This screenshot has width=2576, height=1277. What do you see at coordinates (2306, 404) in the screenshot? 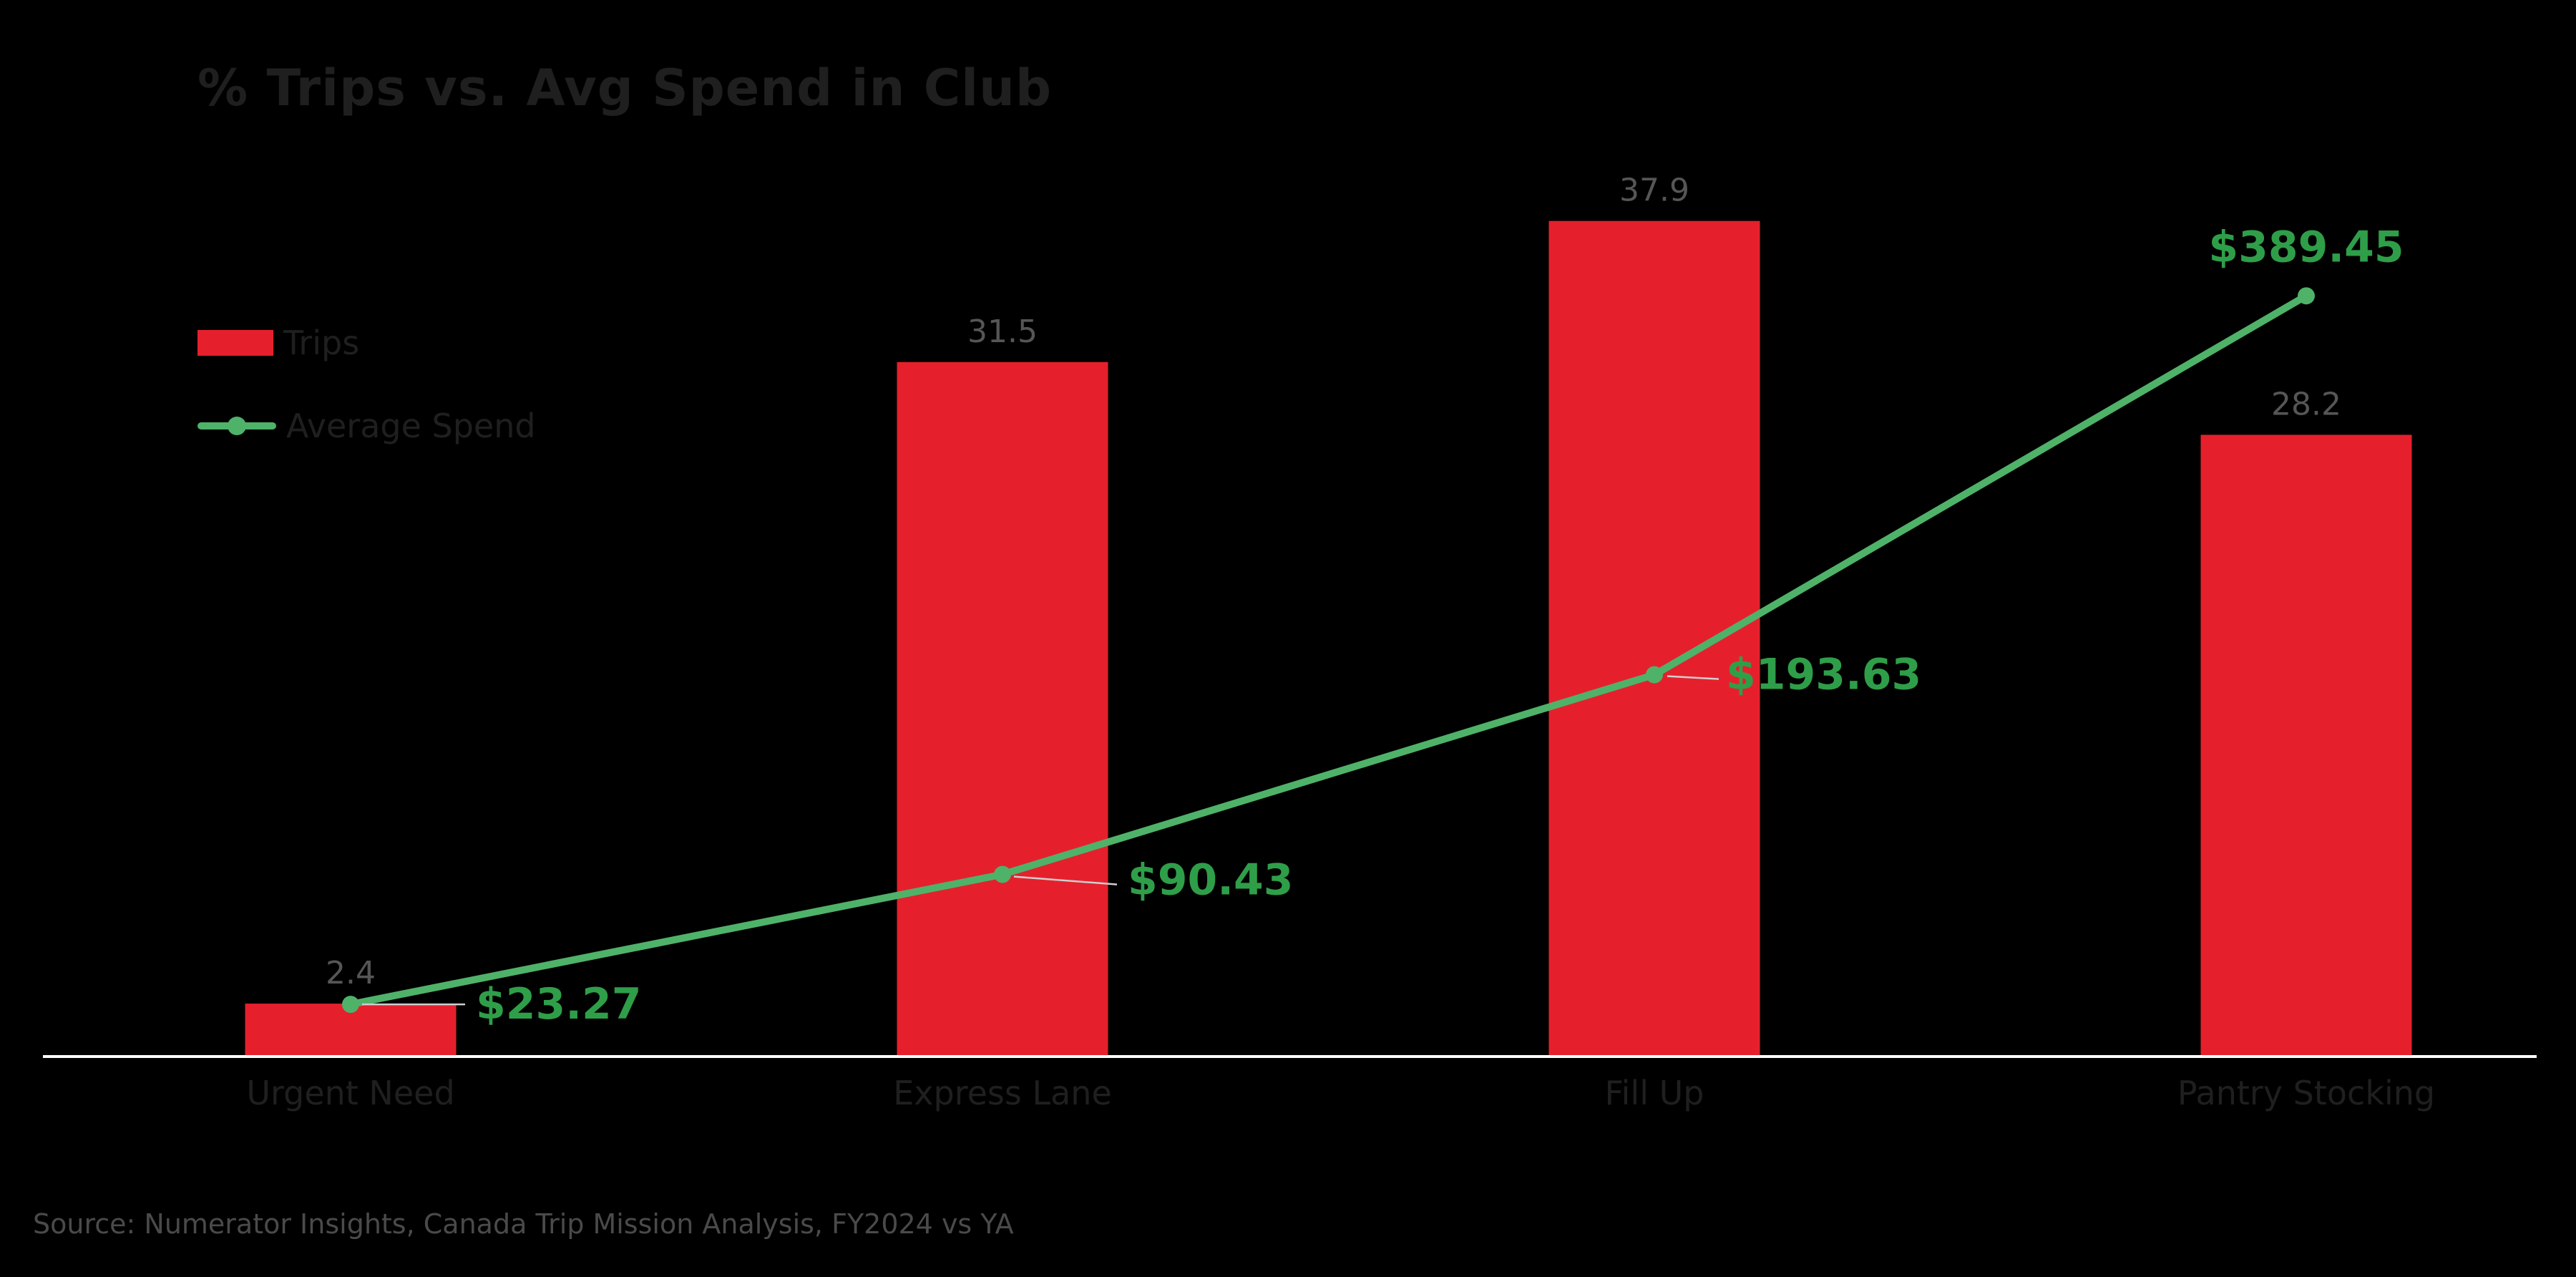
I see `trips-bar-value-label: 28.2` at bounding box center [2306, 404].